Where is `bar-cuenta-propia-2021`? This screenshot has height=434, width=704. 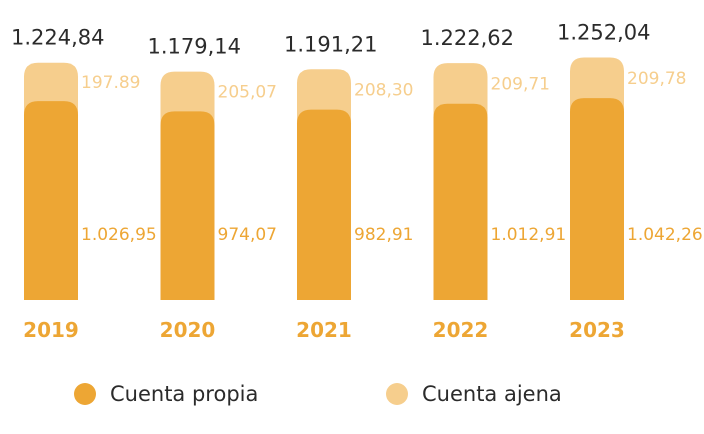
bar-cuenta-propia-2021 is located at coordinates (324, 204).